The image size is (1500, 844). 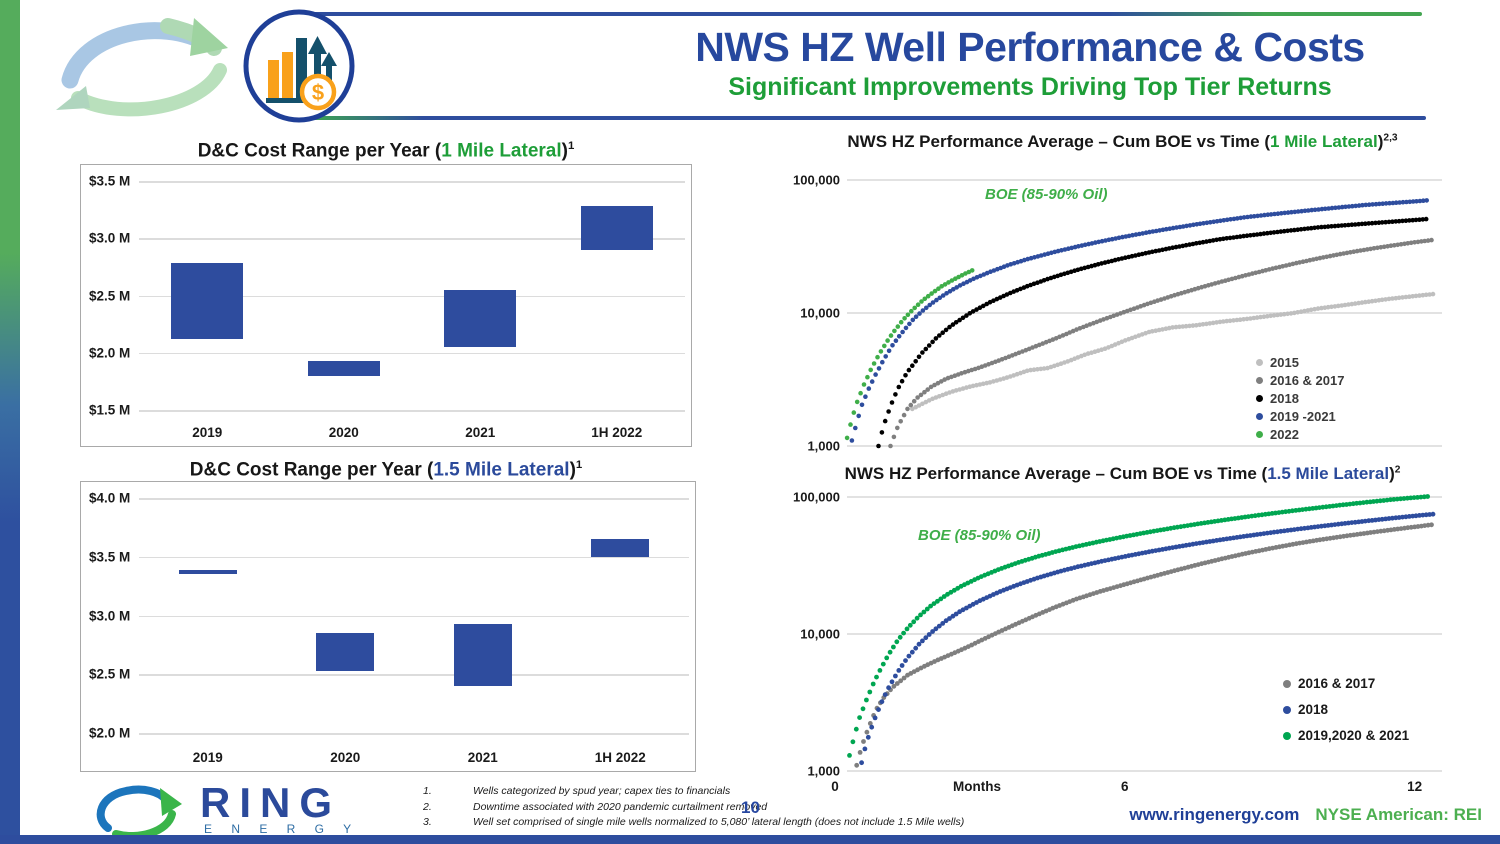 I want to click on ring-energy-logo-icon, so click(x=139, y=812).